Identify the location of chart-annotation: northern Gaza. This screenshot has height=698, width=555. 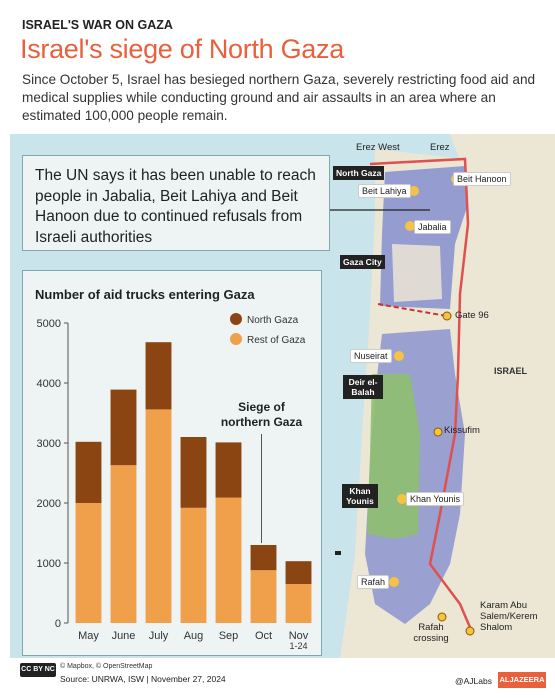
(262, 422).